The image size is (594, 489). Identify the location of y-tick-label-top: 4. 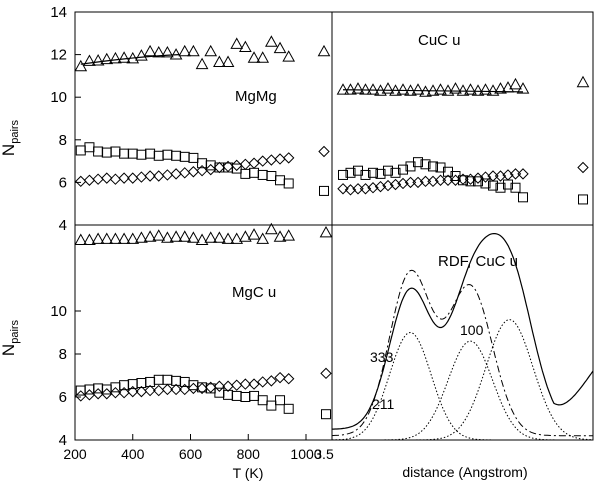
(63, 225).